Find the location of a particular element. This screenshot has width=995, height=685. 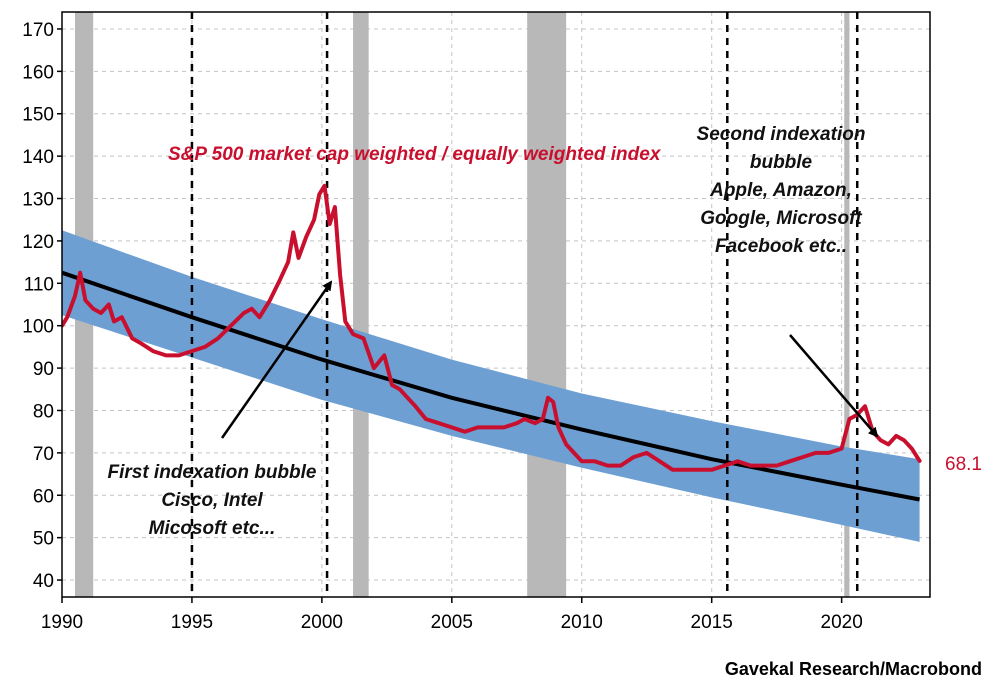

y-axis: 40 50 60 70 80 90 100 110 120 130 140 150 160 170 is located at coordinates (42, 306).